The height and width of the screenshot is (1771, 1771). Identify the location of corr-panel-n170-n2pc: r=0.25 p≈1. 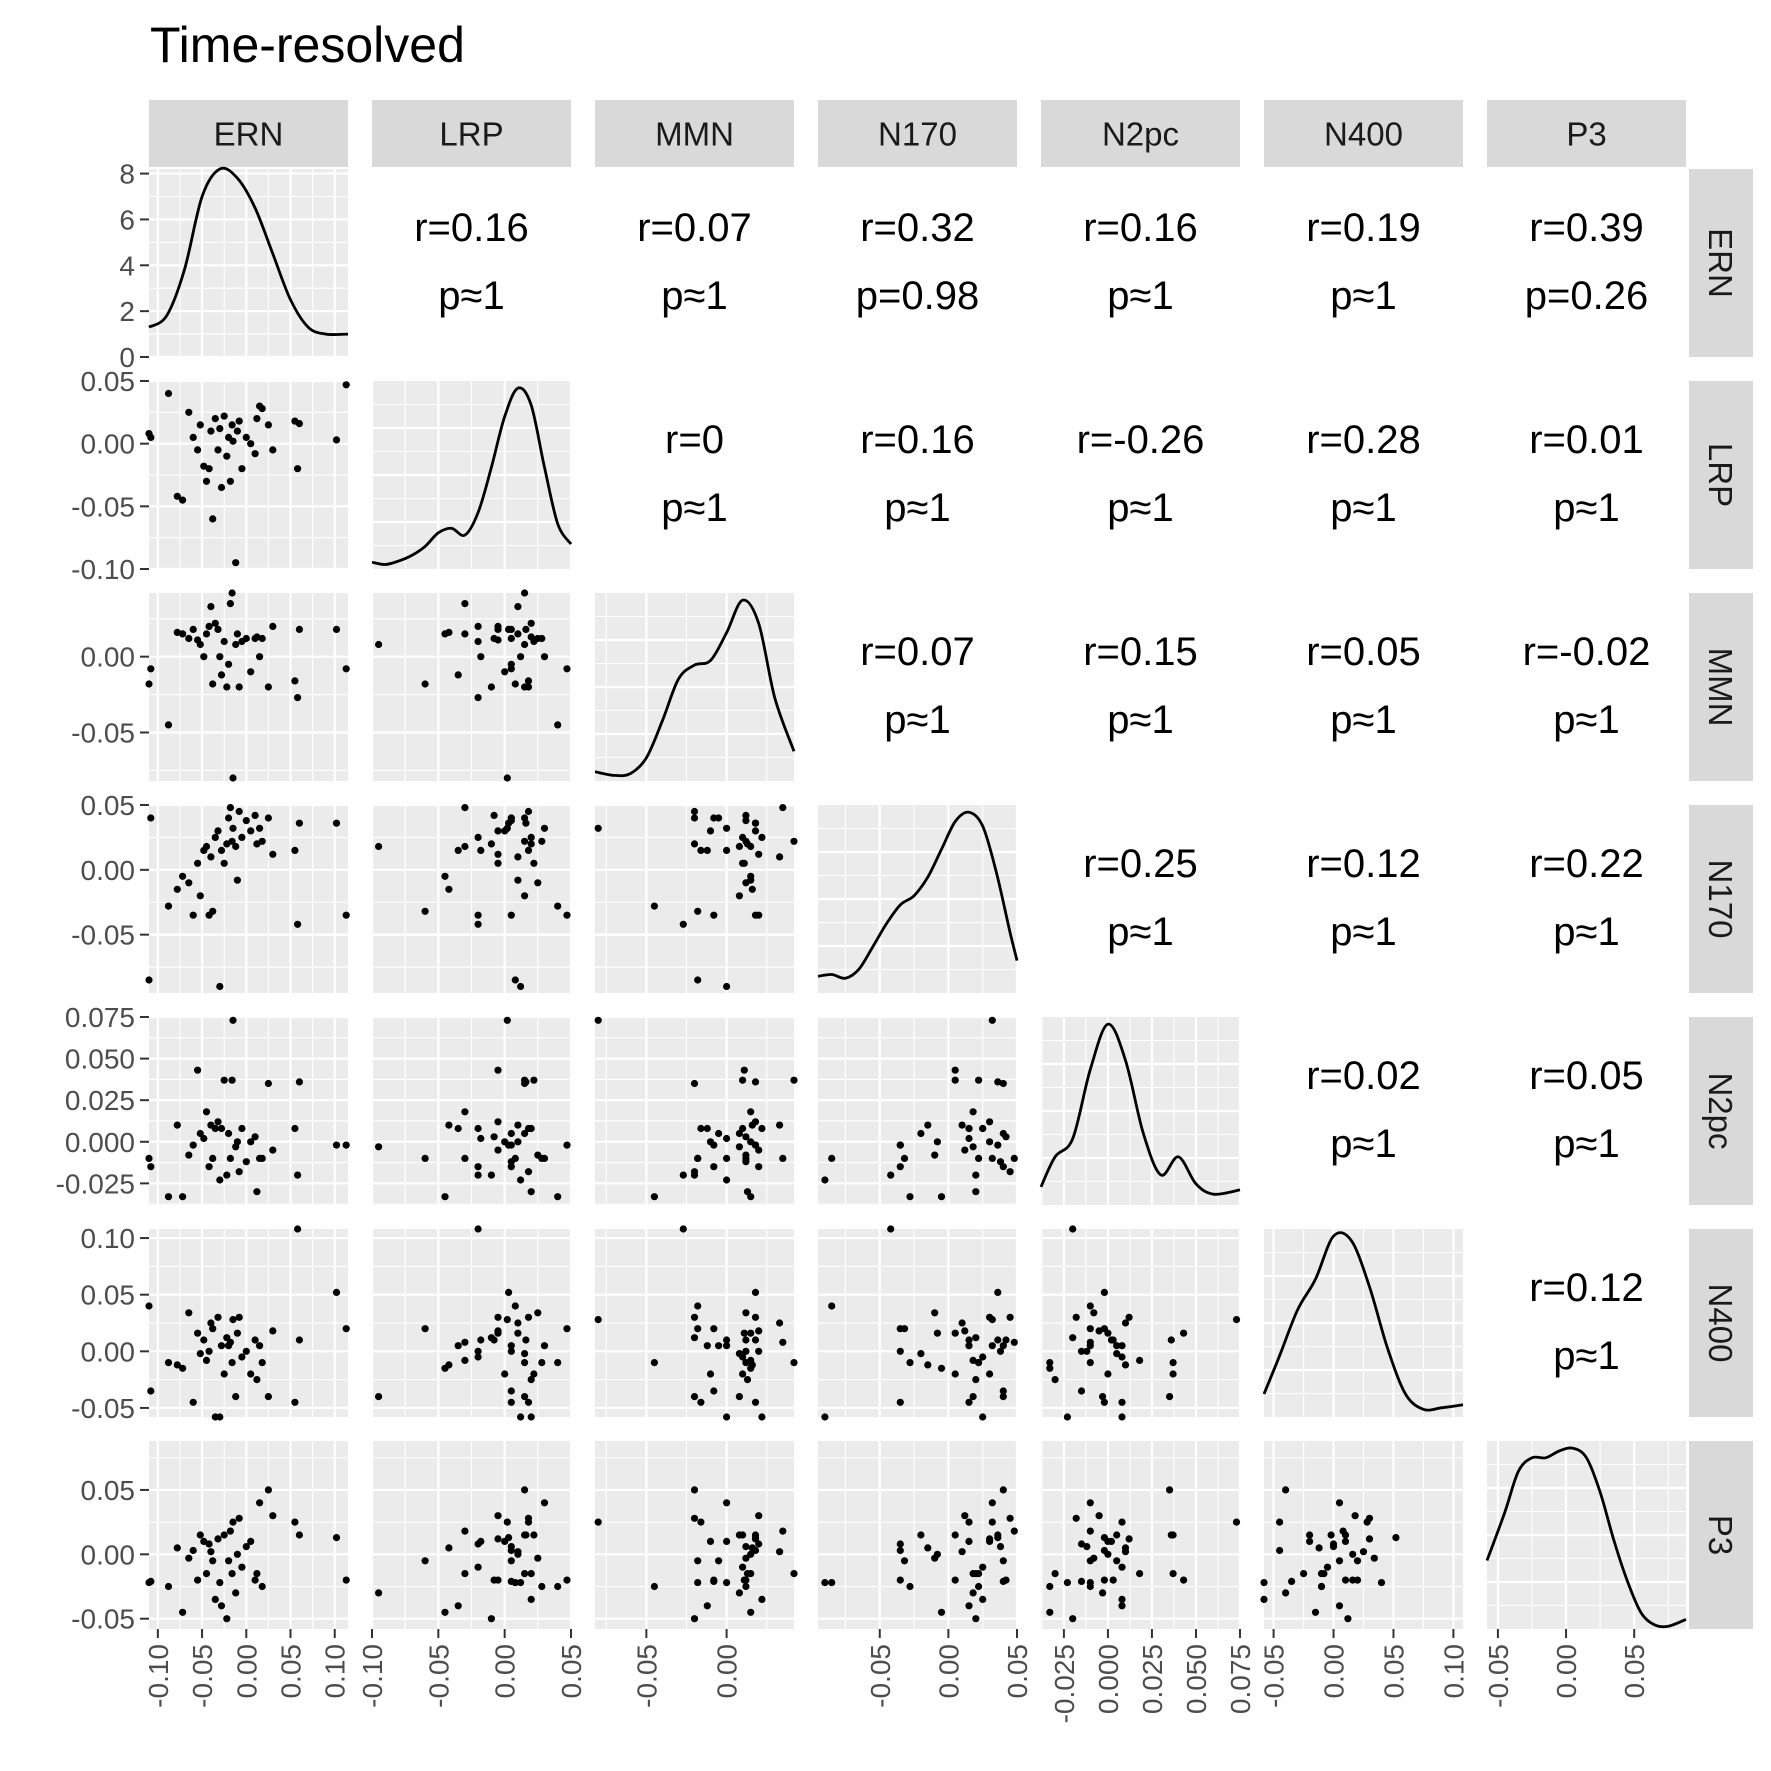
(1140, 898).